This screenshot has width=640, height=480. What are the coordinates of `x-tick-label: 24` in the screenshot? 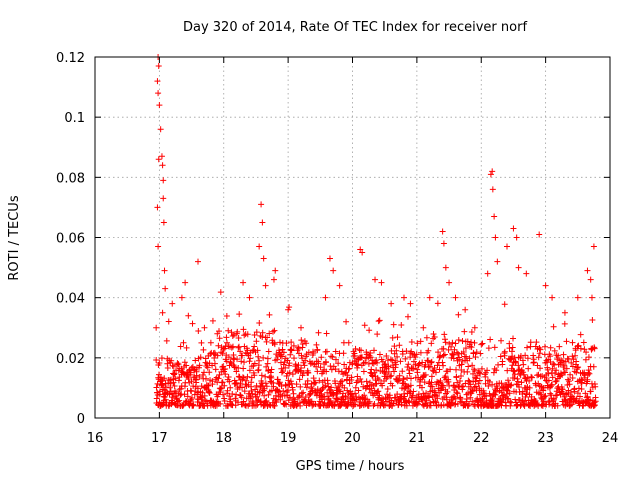 It's located at (610, 438).